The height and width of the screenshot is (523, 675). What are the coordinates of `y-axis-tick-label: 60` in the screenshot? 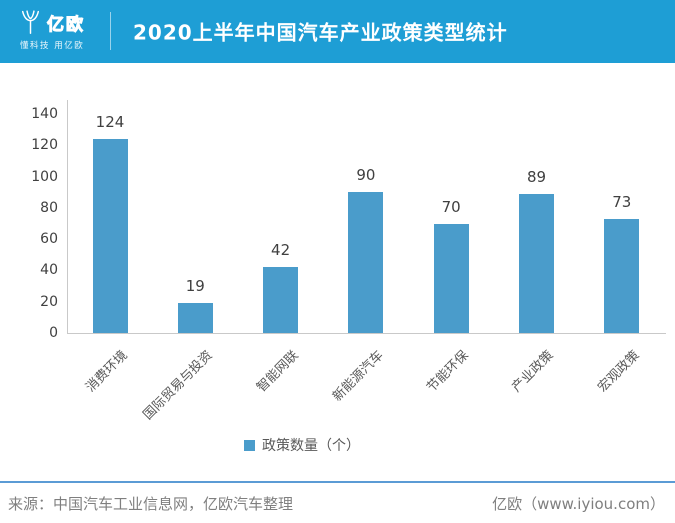 It's located at (49, 239).